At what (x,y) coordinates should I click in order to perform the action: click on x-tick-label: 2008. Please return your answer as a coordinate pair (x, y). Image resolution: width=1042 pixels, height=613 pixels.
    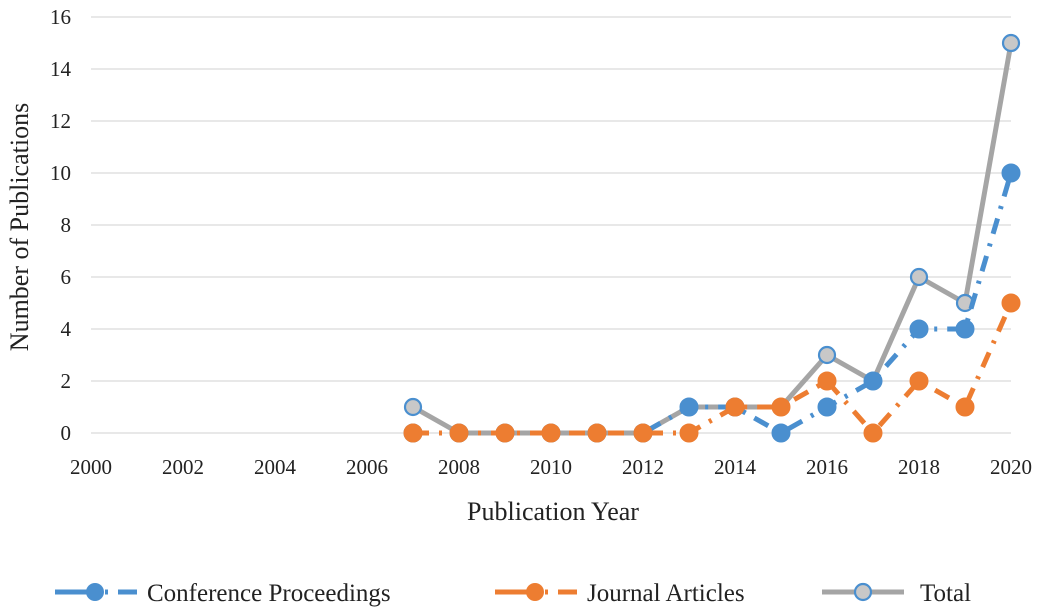
    Looking at the image, I should click on (459, 467).